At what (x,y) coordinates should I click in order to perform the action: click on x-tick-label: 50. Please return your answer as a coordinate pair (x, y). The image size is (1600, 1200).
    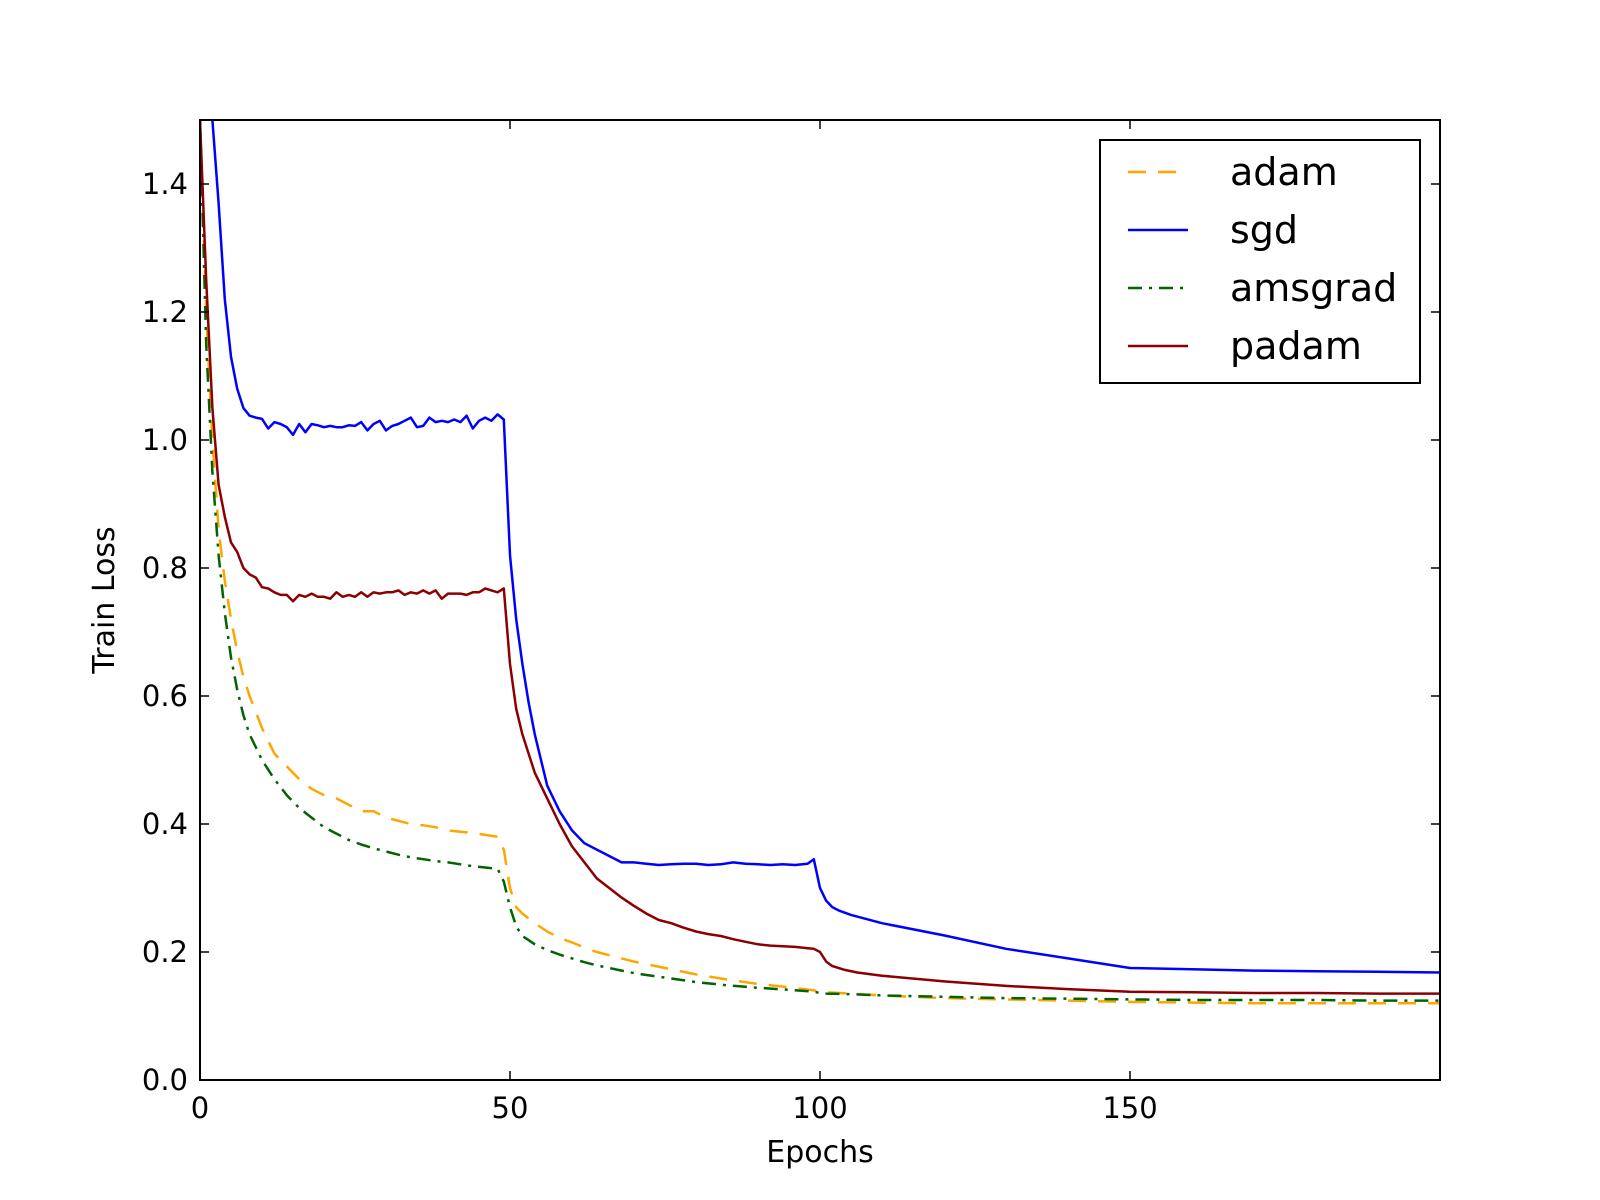
    Looking at the image, I should click on (510, 1108).